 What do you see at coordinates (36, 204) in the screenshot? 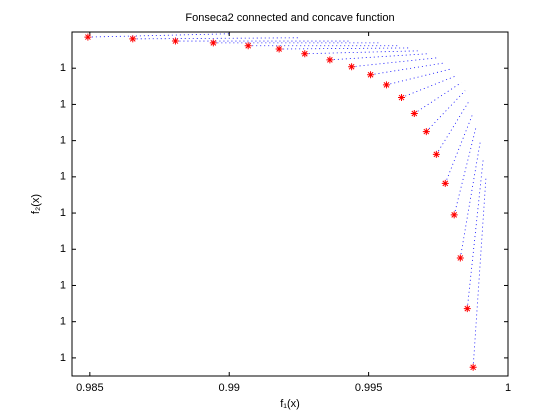
I see `y-axis-label: f₂(x)` at bounding box center [36, 204].